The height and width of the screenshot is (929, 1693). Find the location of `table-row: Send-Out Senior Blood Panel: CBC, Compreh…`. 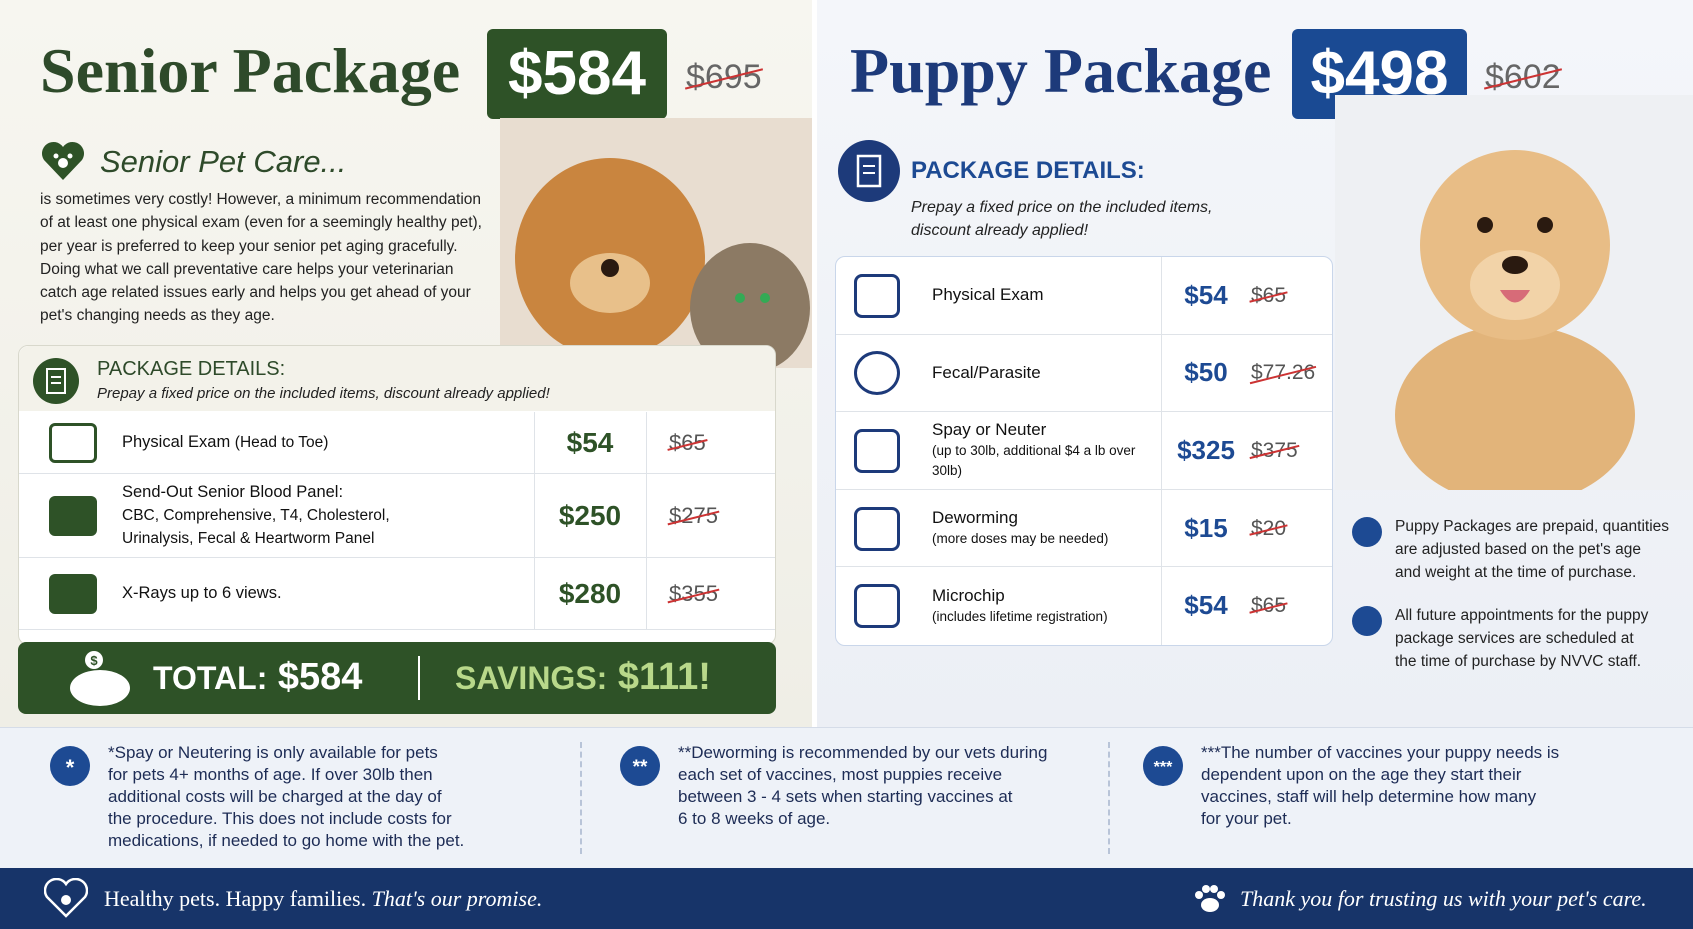

table-row: Send-Out Senior Blood Panel: CBC, Compreh… is located at coordinates (397, 516).